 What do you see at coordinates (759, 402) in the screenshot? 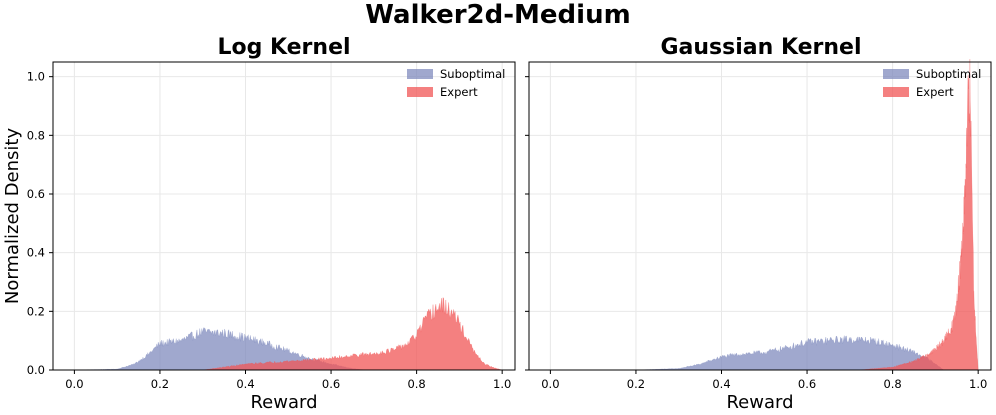
I see `xlabel-1: Reward` at bounding box center [759, 402].